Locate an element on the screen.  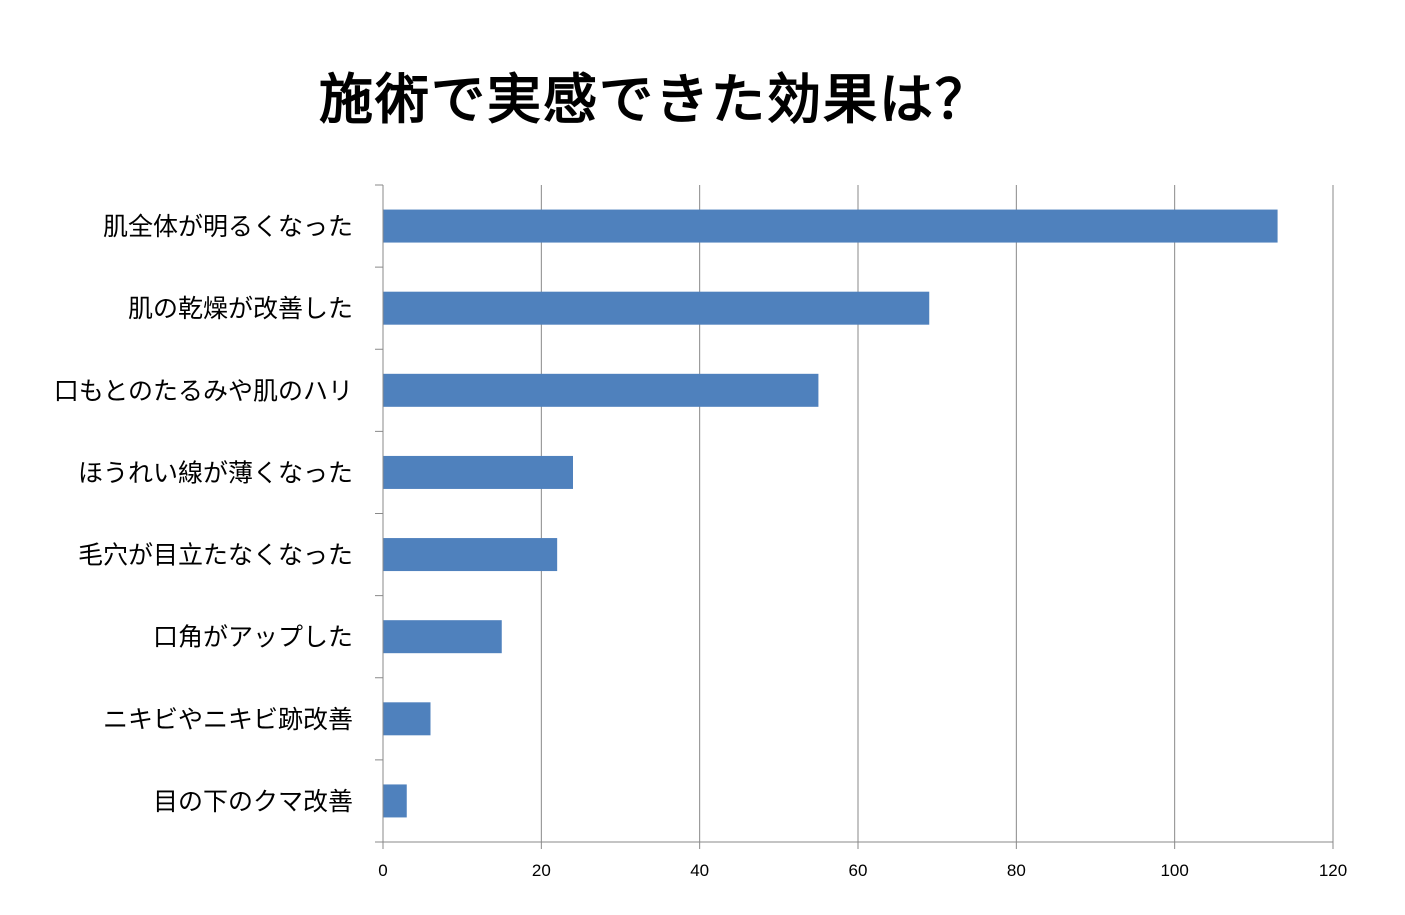
x-tick-labels: 0 20 40 60 80 100 120 is located at coordinates (862, 870).